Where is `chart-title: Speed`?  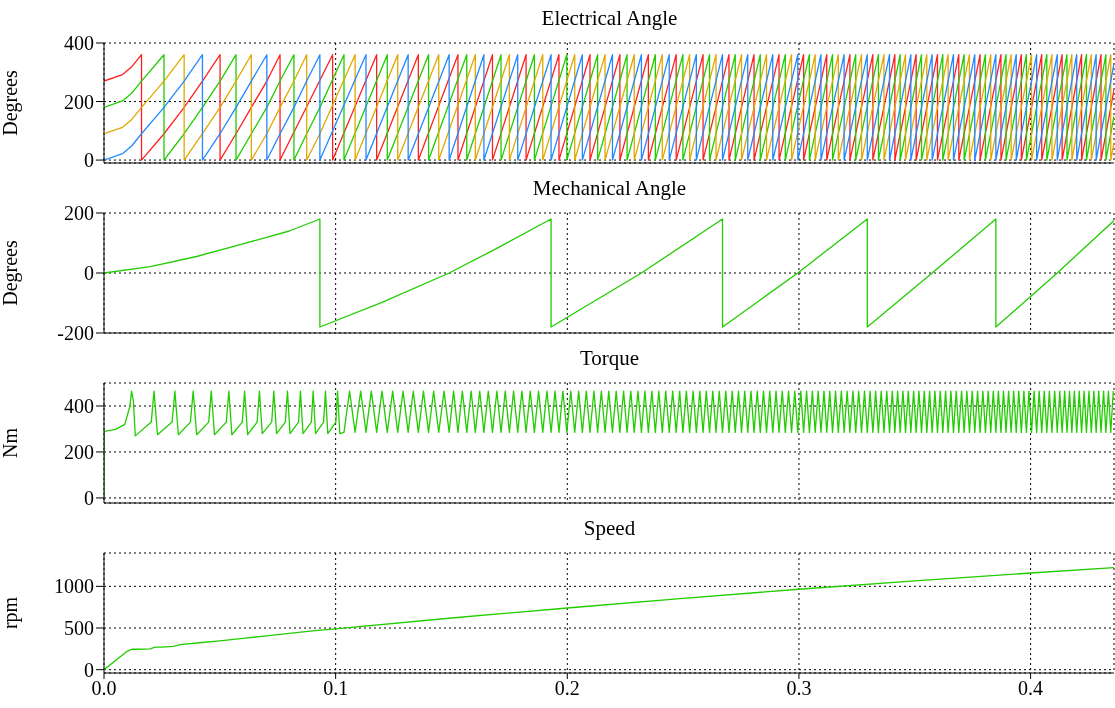
chart-title: Speed is located at coordinates (609, 528).